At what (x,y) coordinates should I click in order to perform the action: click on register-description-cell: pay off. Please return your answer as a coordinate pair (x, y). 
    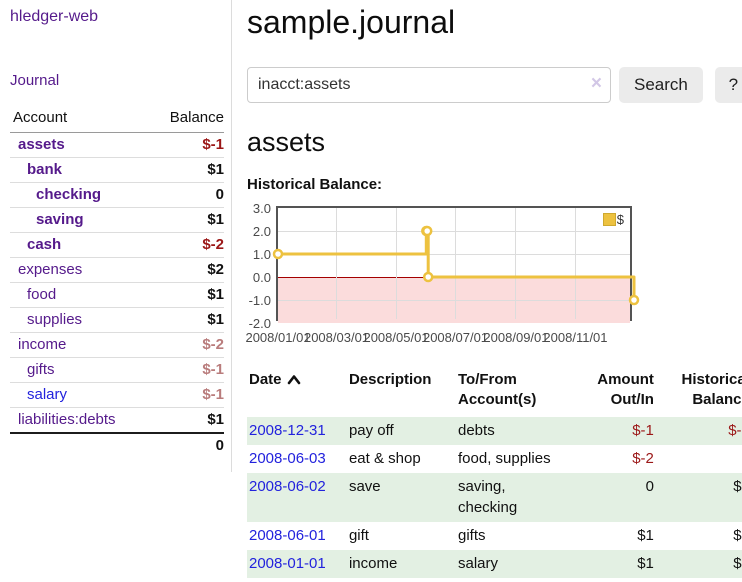
    Looking at the image, I should click on (371, 430).